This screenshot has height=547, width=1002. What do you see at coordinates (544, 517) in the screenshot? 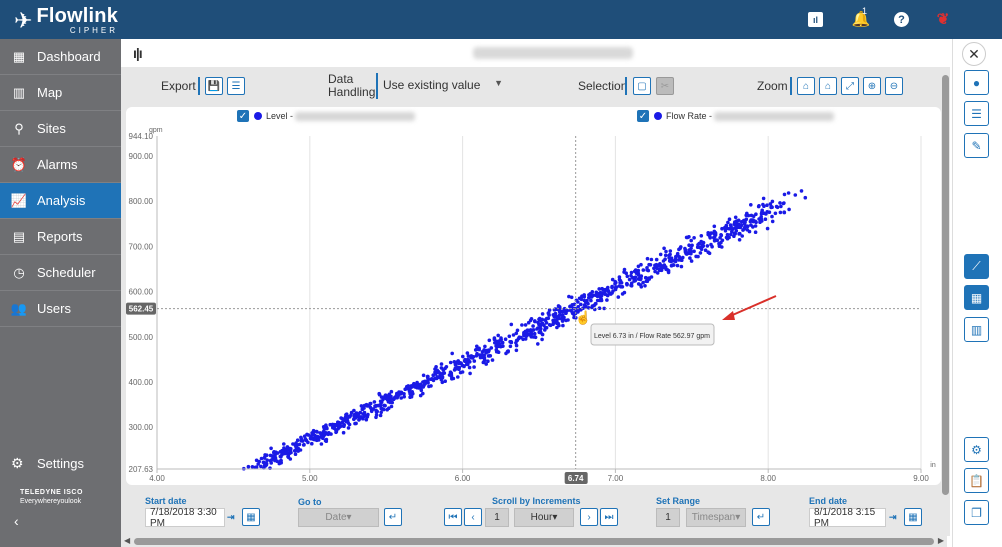
I see `scroll-unit-dropdown: Hour ▾` at bounding box center [544, 517].